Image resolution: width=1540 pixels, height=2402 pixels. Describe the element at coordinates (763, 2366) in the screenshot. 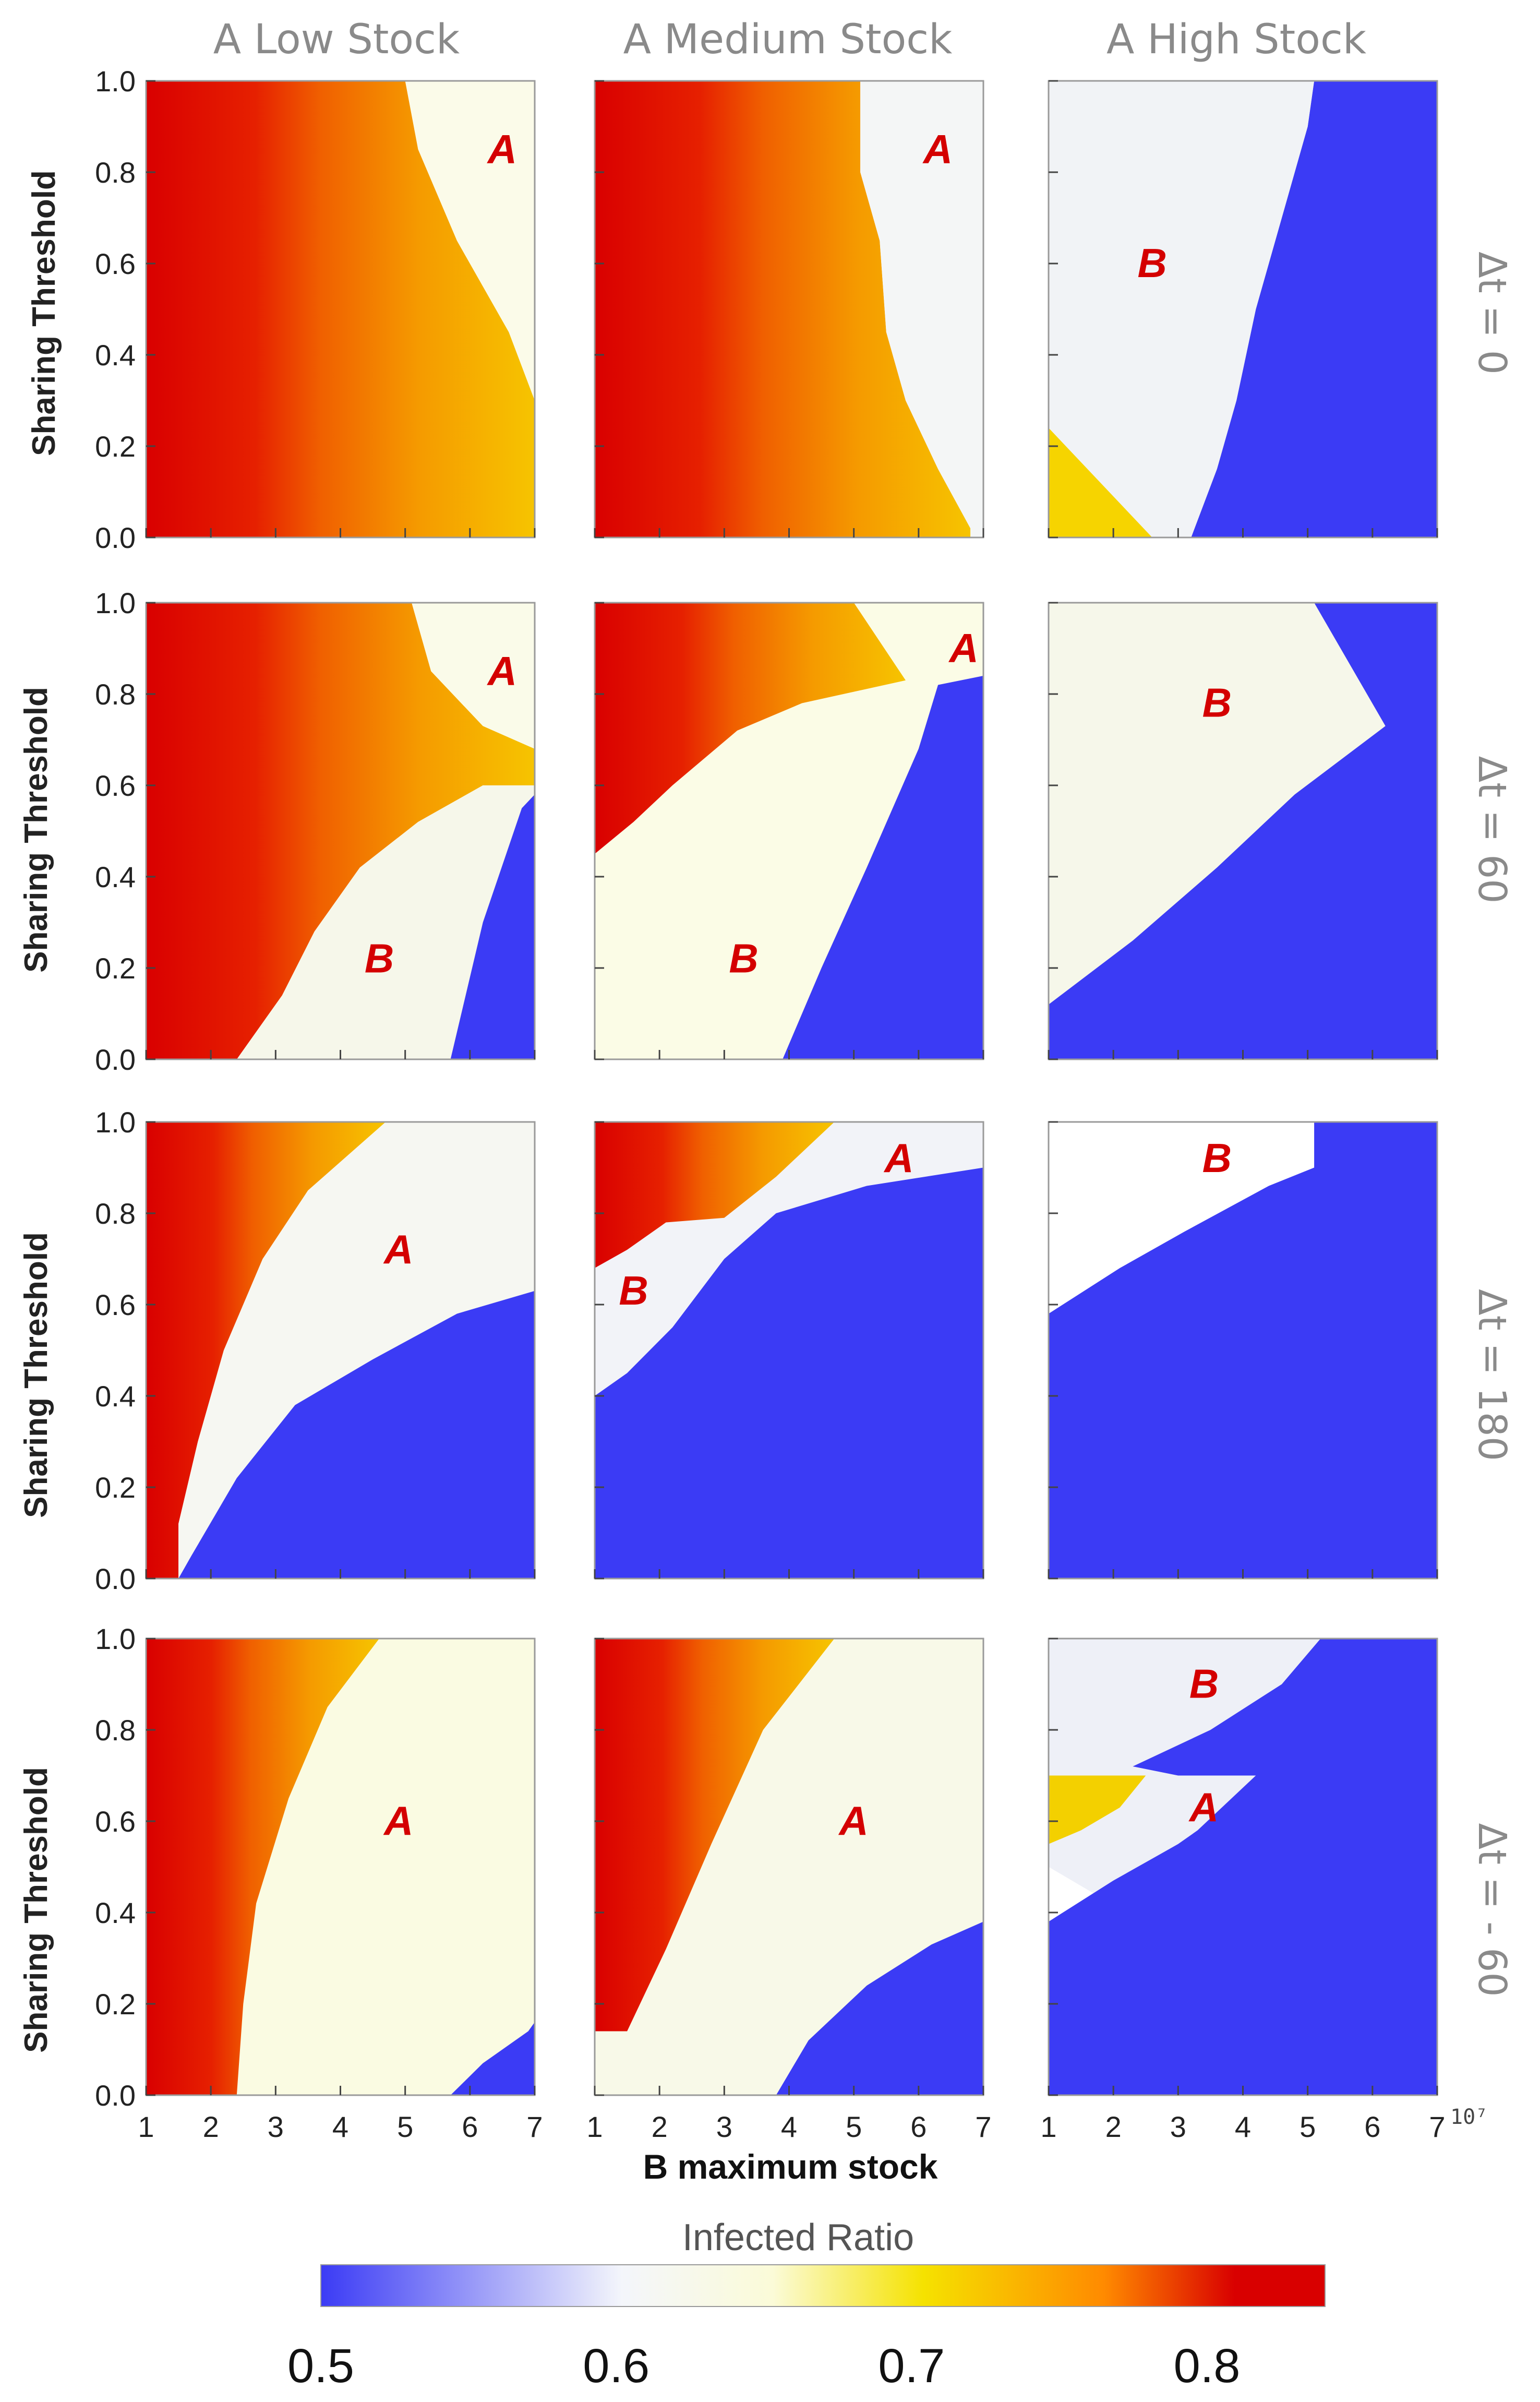

I see `colorbar-ticks: 0.5 0.6 0.7 0.8` at that location.